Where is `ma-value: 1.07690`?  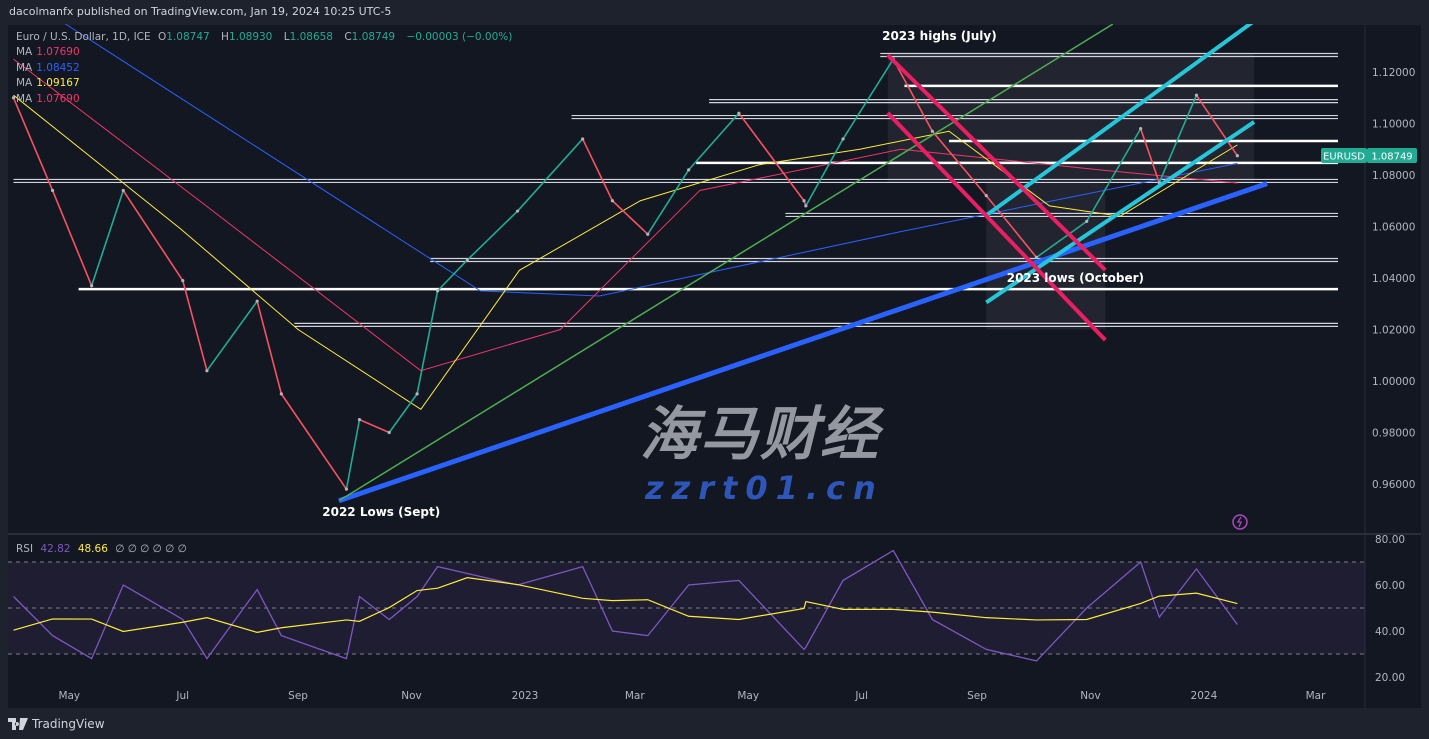 ma-value: 1.07690 is located at coordinates (58, 52).